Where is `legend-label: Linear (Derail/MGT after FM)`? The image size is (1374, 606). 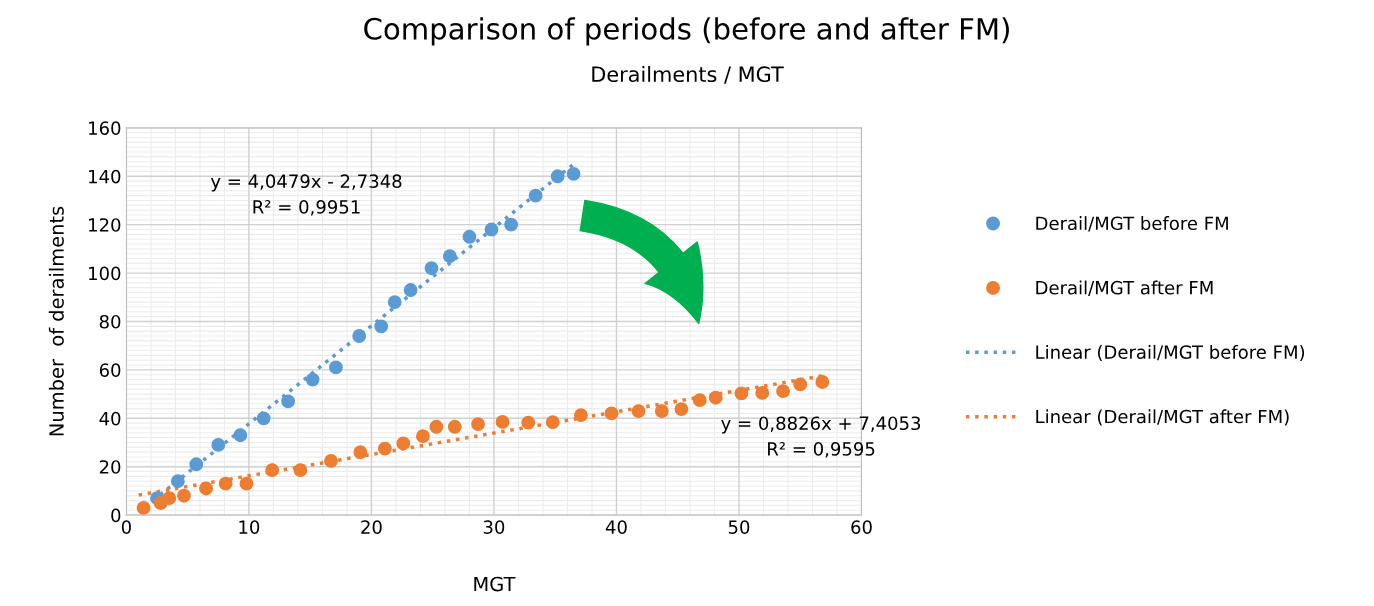
legend-label: Linear (Derail/MGT after FM) is located at coordinates (1162, 417).